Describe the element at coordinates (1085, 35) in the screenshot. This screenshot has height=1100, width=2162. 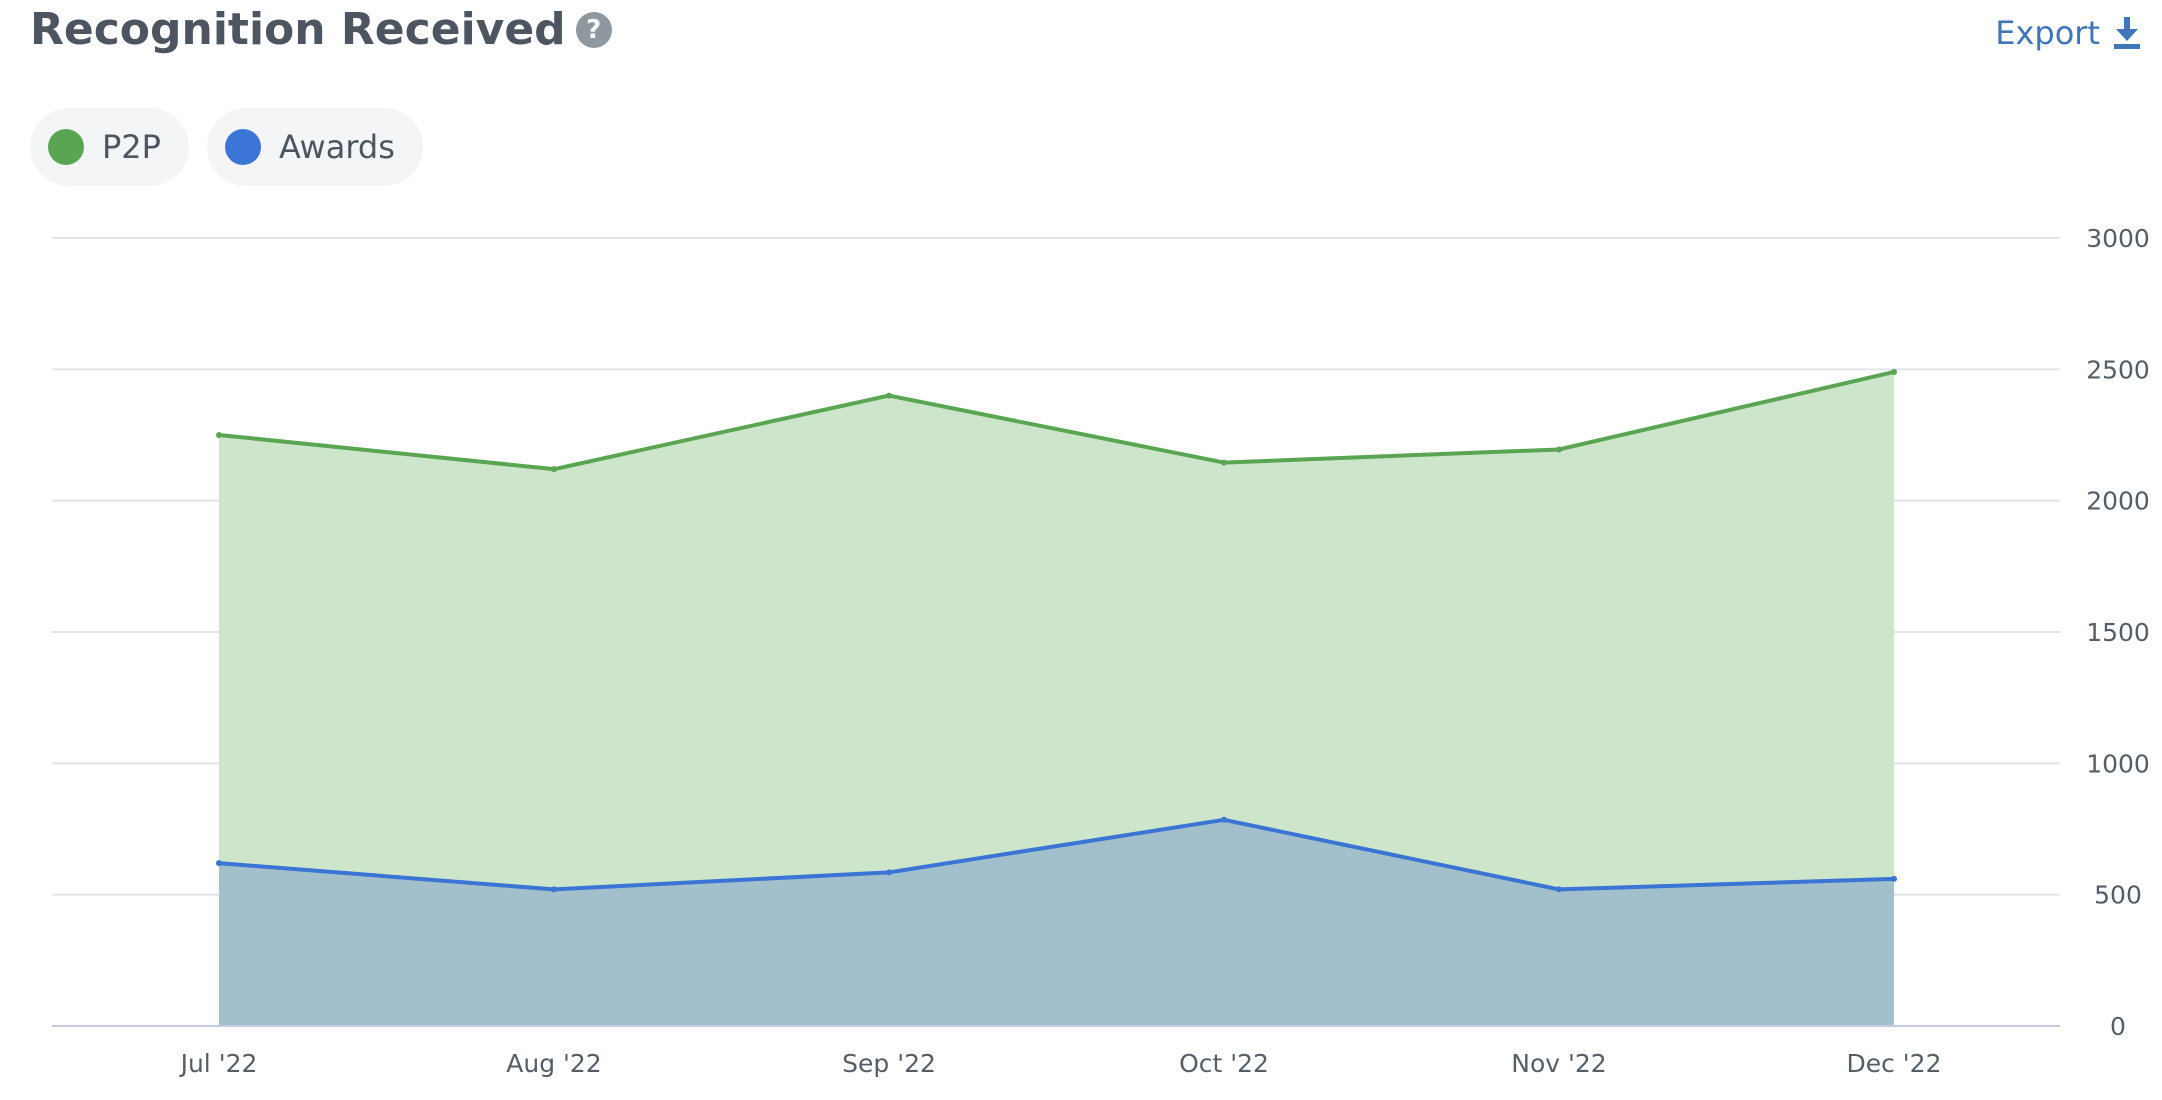
I see `chart-header: Recognition Received ? Export` at that location.